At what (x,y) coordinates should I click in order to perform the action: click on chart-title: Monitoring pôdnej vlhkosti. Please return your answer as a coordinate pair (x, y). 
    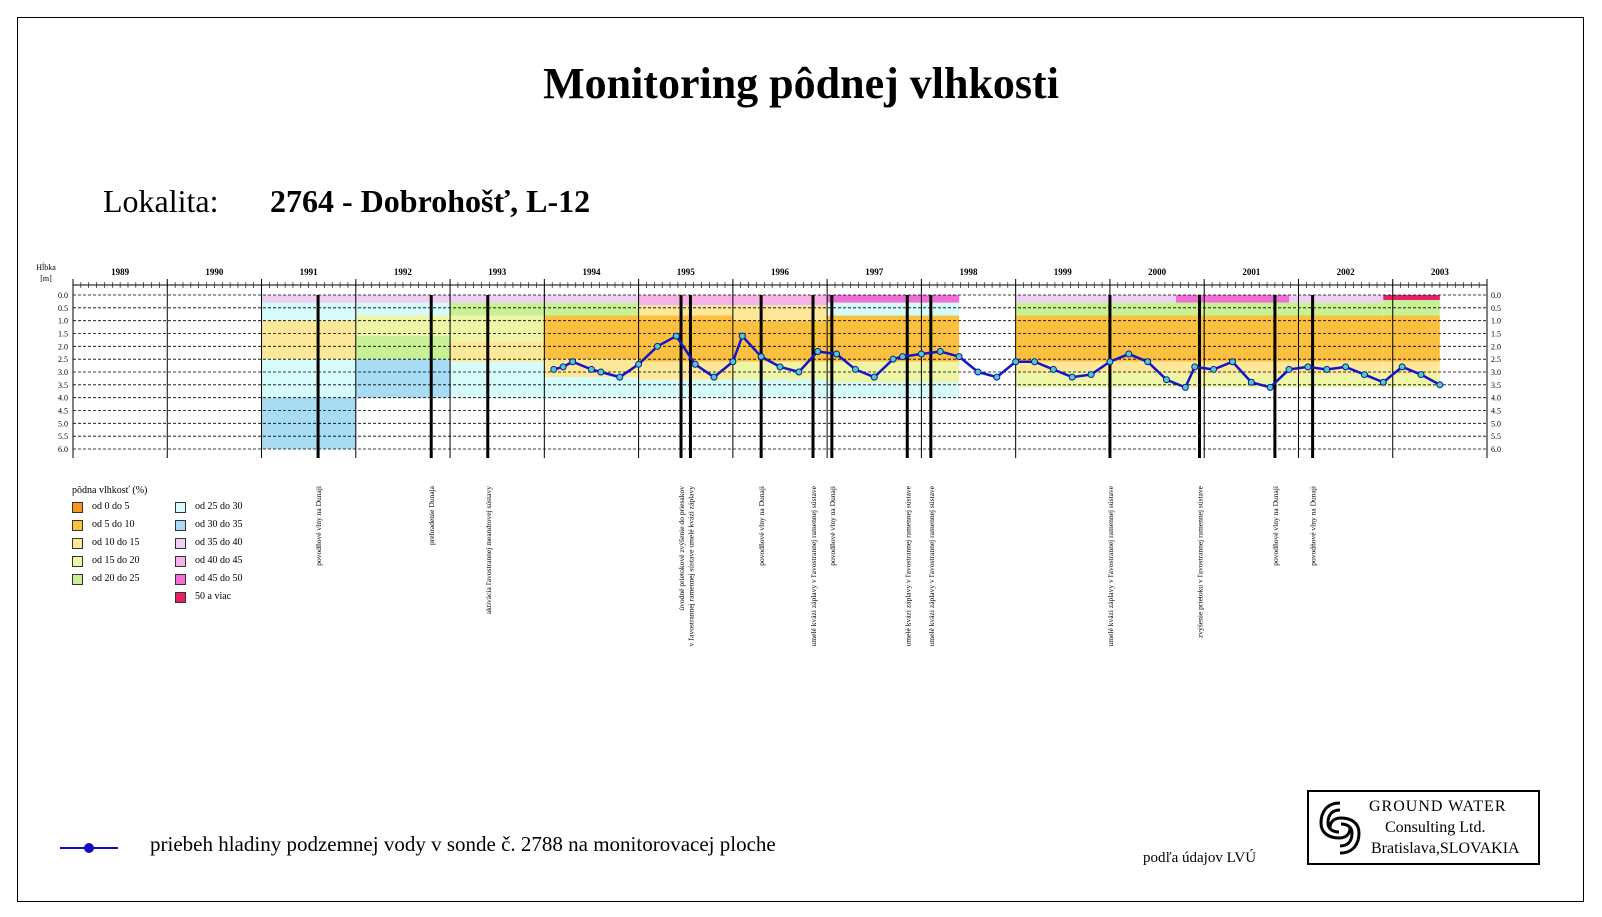
    Looking at the image, I should click on (801, 83).